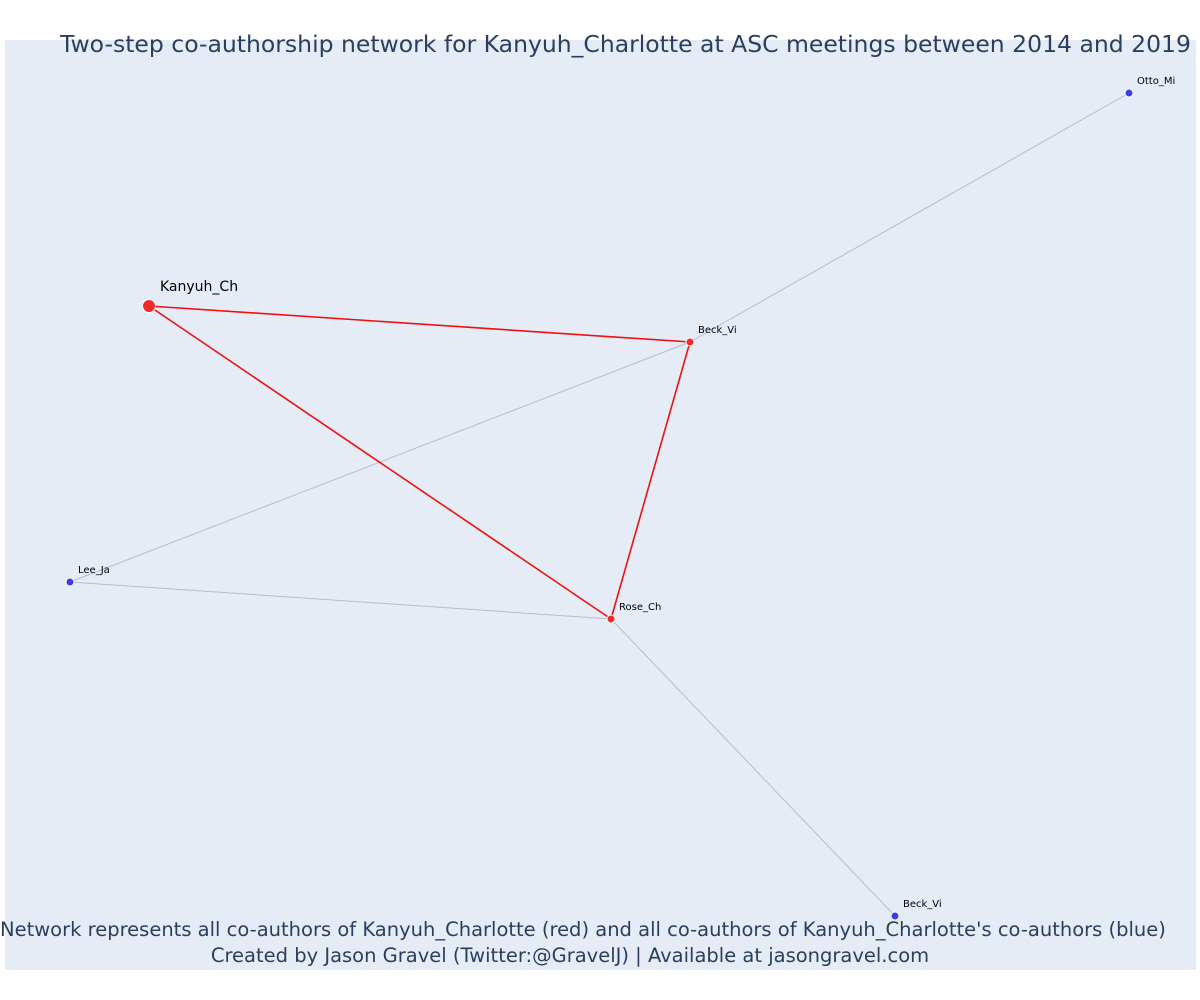  I want to click on node-lee_ja, so click(70, 582).